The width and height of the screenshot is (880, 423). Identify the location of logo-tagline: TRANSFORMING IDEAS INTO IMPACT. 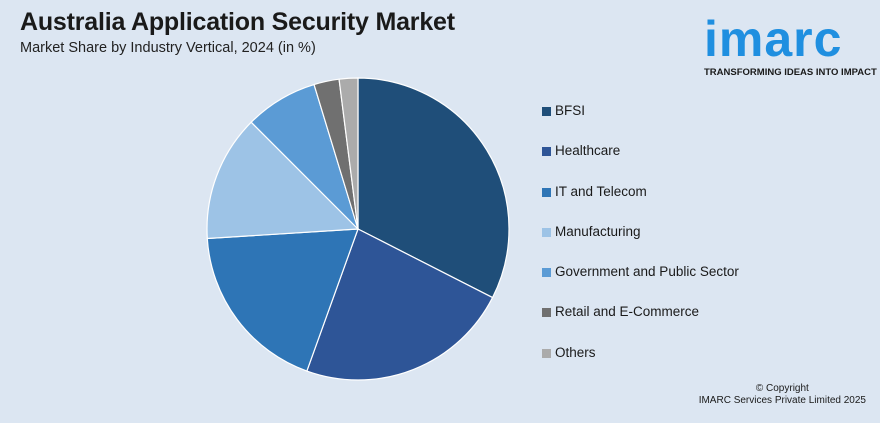
(790, 72).